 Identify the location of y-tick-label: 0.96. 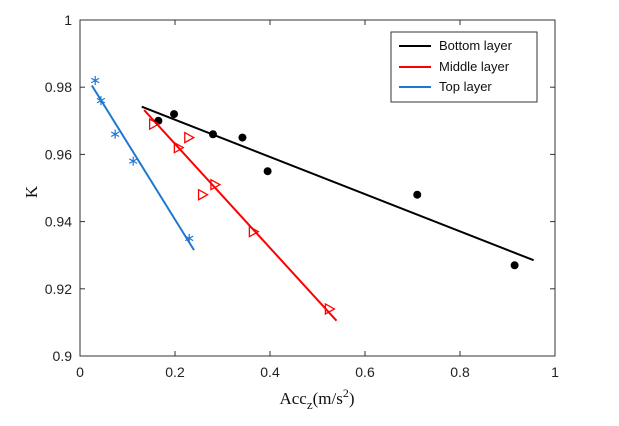
(58, 154).